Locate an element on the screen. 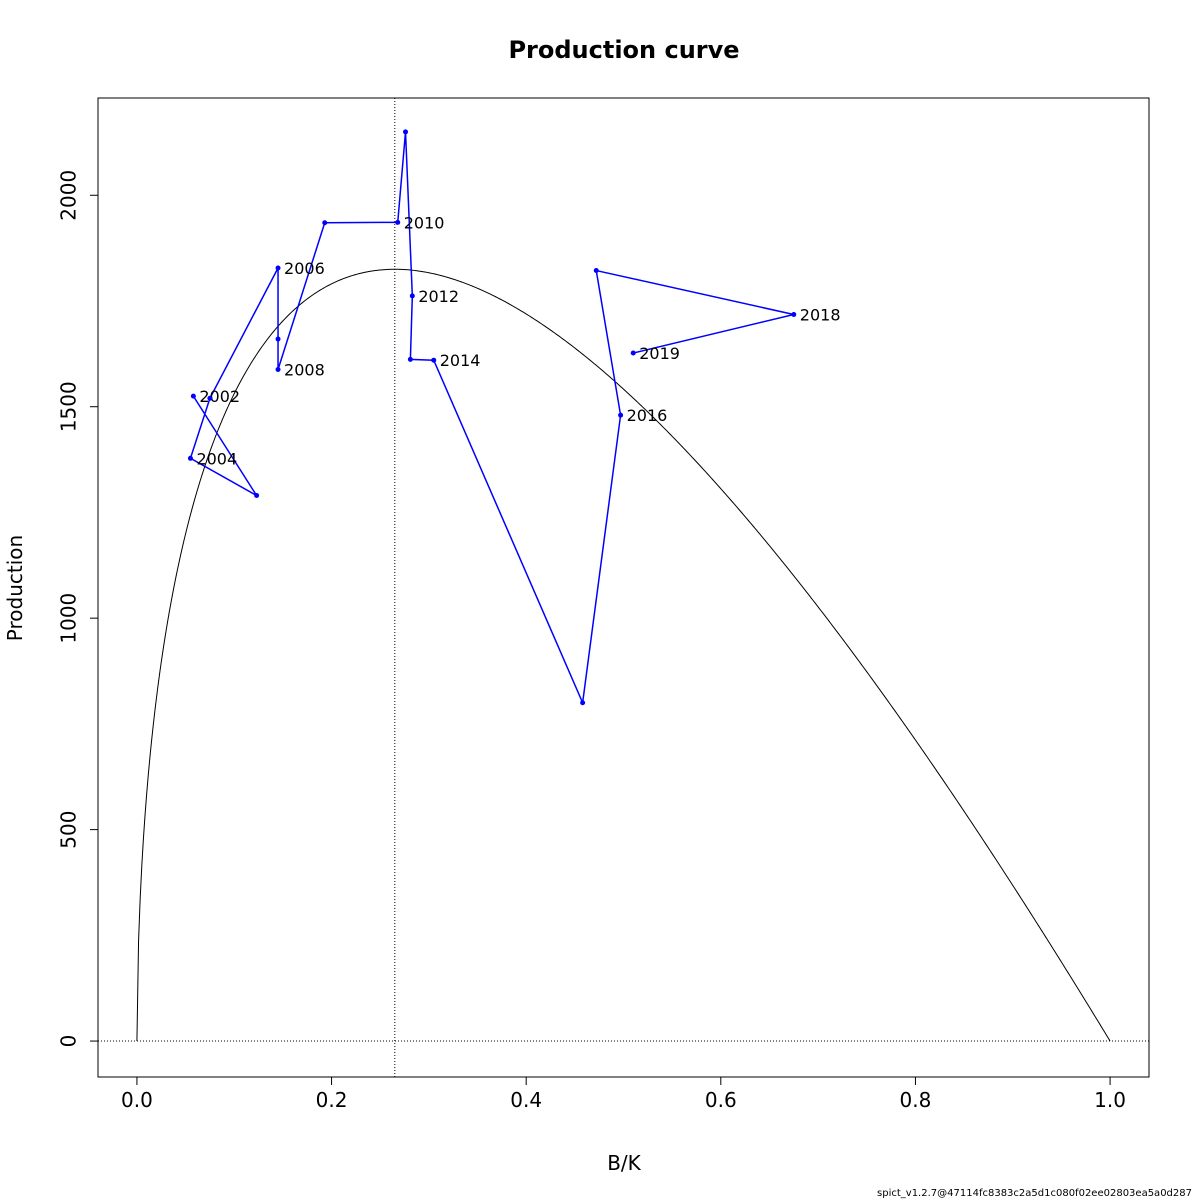 This screenshot has width=1200, height=1200. x-tick-label: 0.2 is located at coordinates (332, 1100).